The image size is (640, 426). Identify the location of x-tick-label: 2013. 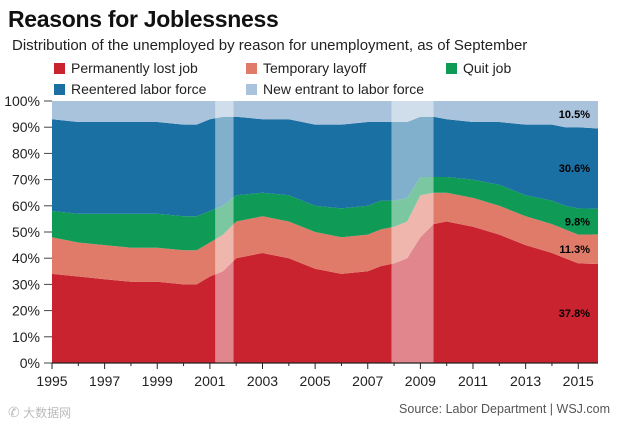
(525, 381).